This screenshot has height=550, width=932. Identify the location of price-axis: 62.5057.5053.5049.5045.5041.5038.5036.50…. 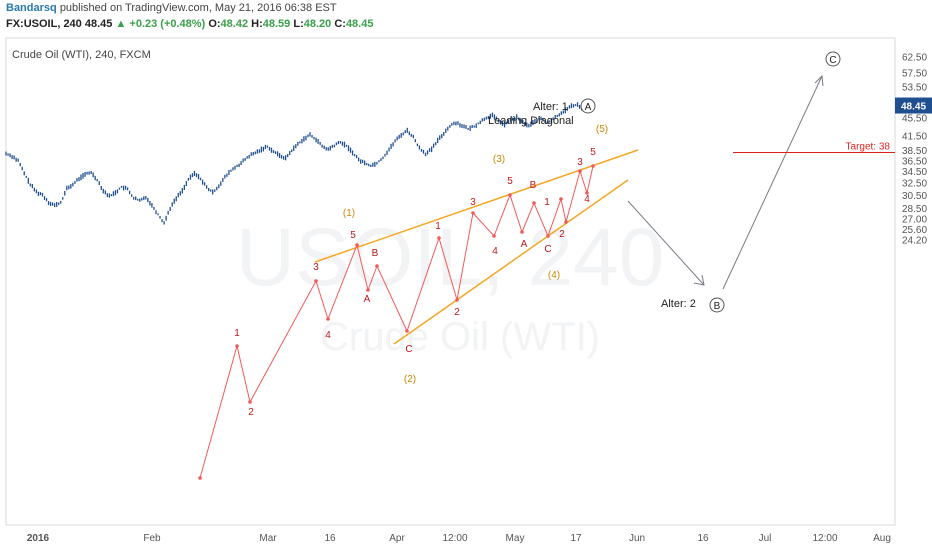
(913, 281).